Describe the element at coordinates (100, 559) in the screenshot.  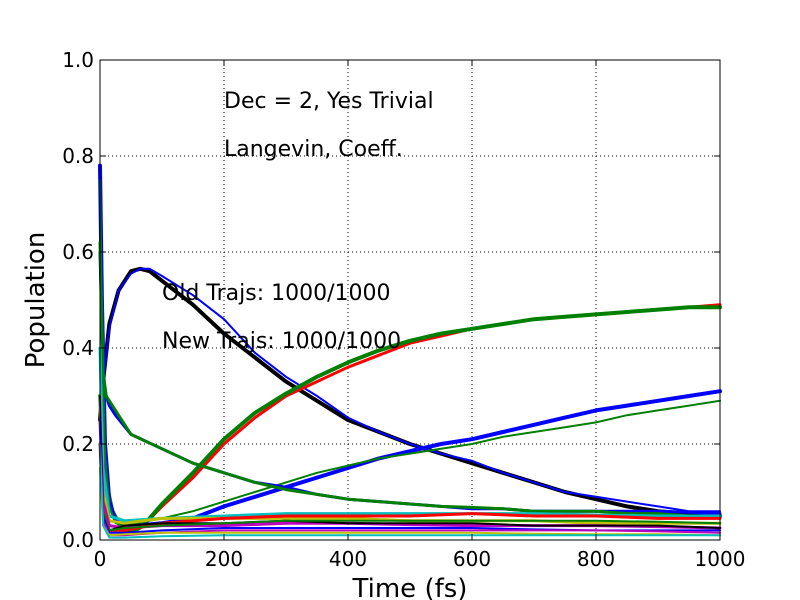
I see `x-tick-label: 0` at that location.